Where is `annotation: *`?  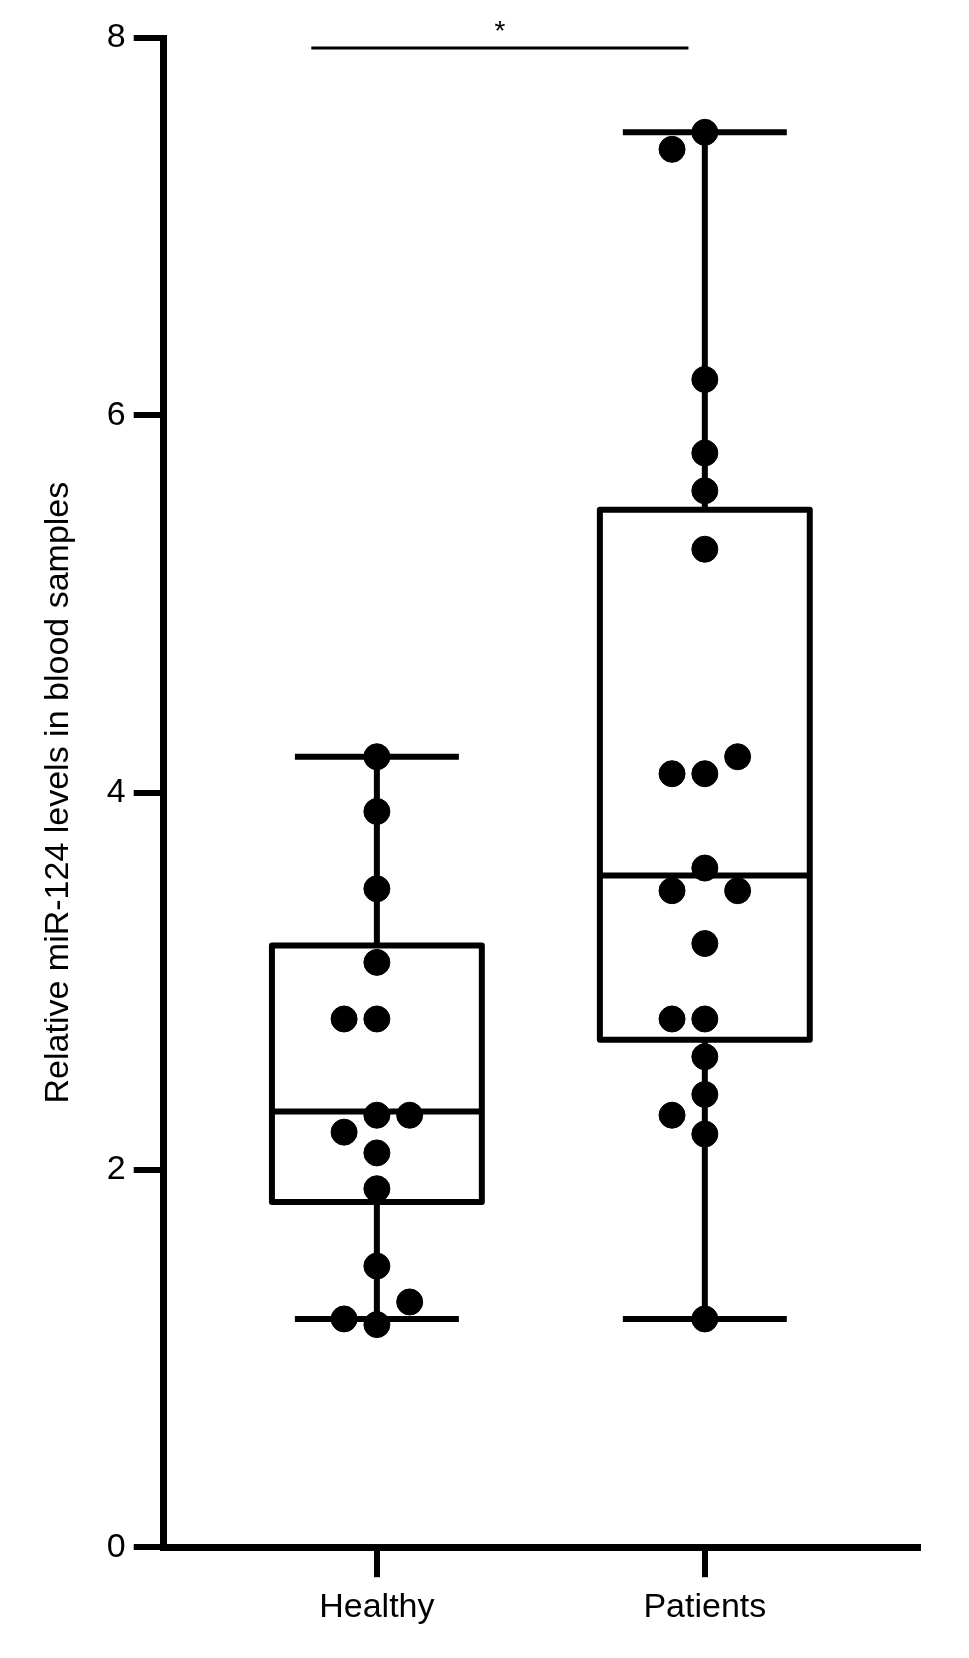
annotation: * is located at coordinates (500, 30).